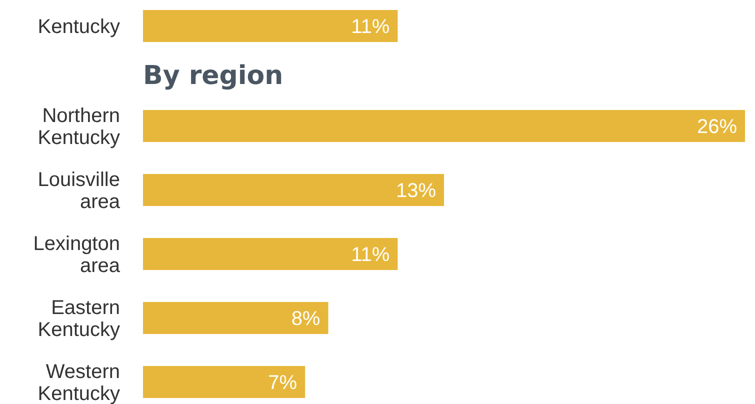 Image resolution: width=755 pixels, height=404 pixels. What do you see at coordinates (283, 383) in the screenshot?
I see `data-label: 7%` at bounding box center [283, 383].